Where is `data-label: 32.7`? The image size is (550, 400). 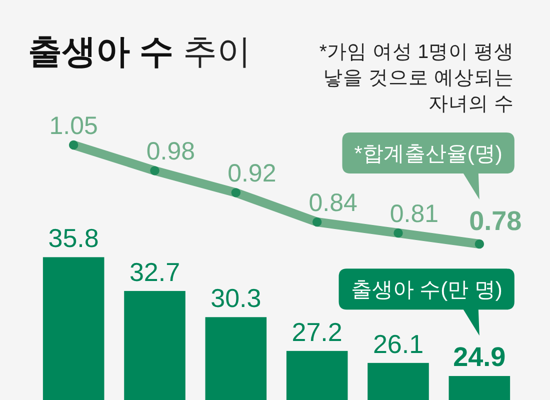
data-label: 32.7 is located at coordinates (154, 271).